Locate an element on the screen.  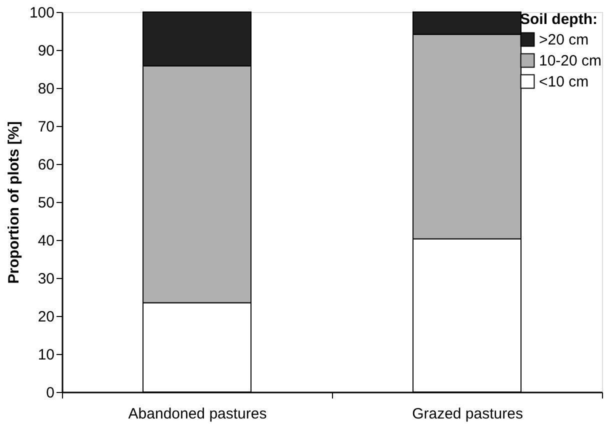
y-tick-label: 20 is located at coordinates (46, 317).